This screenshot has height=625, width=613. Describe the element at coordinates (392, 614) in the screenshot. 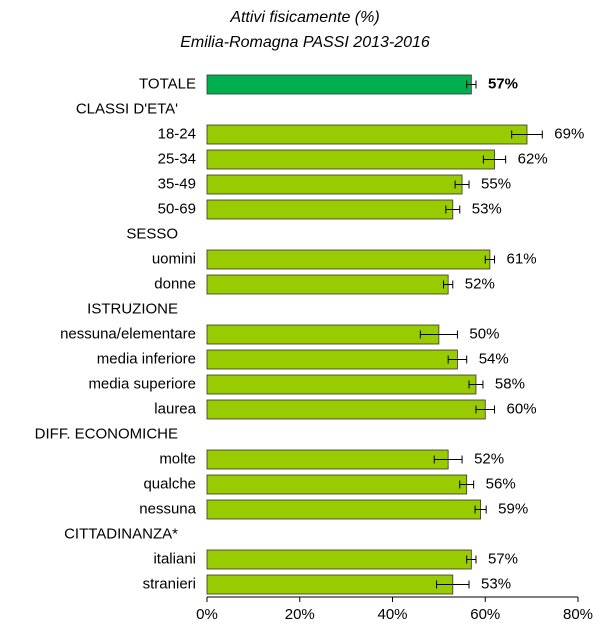

I see `x-tick-label: 40%` at that location.